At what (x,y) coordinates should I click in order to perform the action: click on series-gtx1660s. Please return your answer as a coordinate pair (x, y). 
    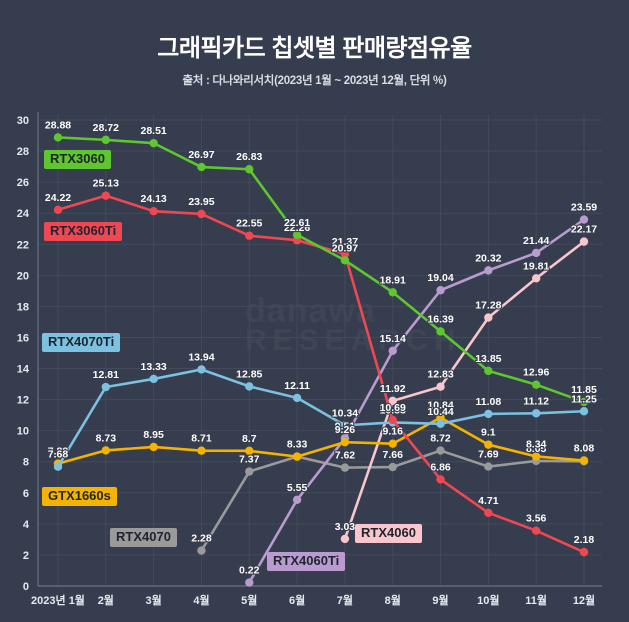
    Looking at the image, I should click on (321, 440).